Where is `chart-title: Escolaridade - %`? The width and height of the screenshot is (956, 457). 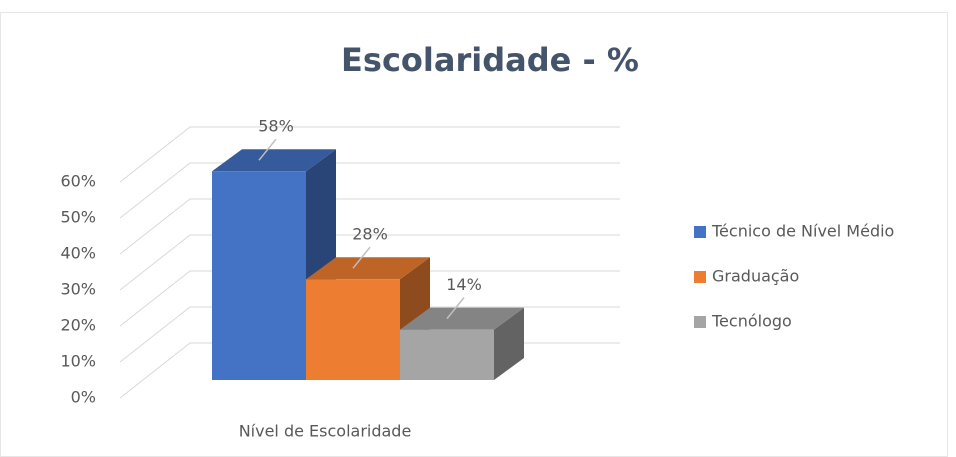
chart-title: Escolaridade - % is located at coordinates (490, 60).